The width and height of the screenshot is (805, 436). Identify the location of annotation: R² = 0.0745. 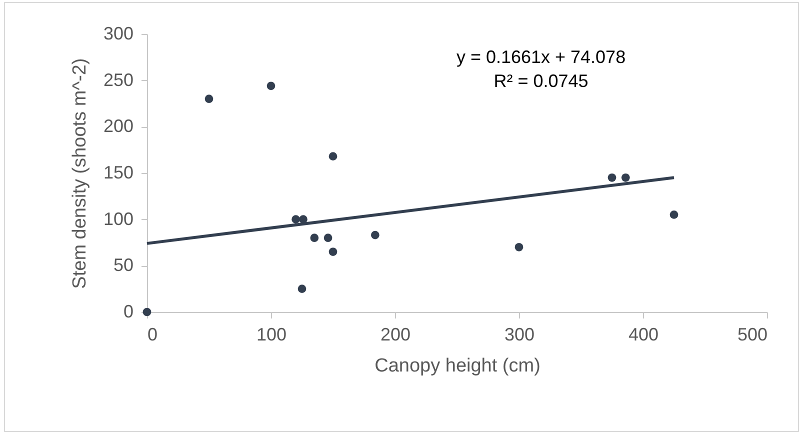
(541, 81).